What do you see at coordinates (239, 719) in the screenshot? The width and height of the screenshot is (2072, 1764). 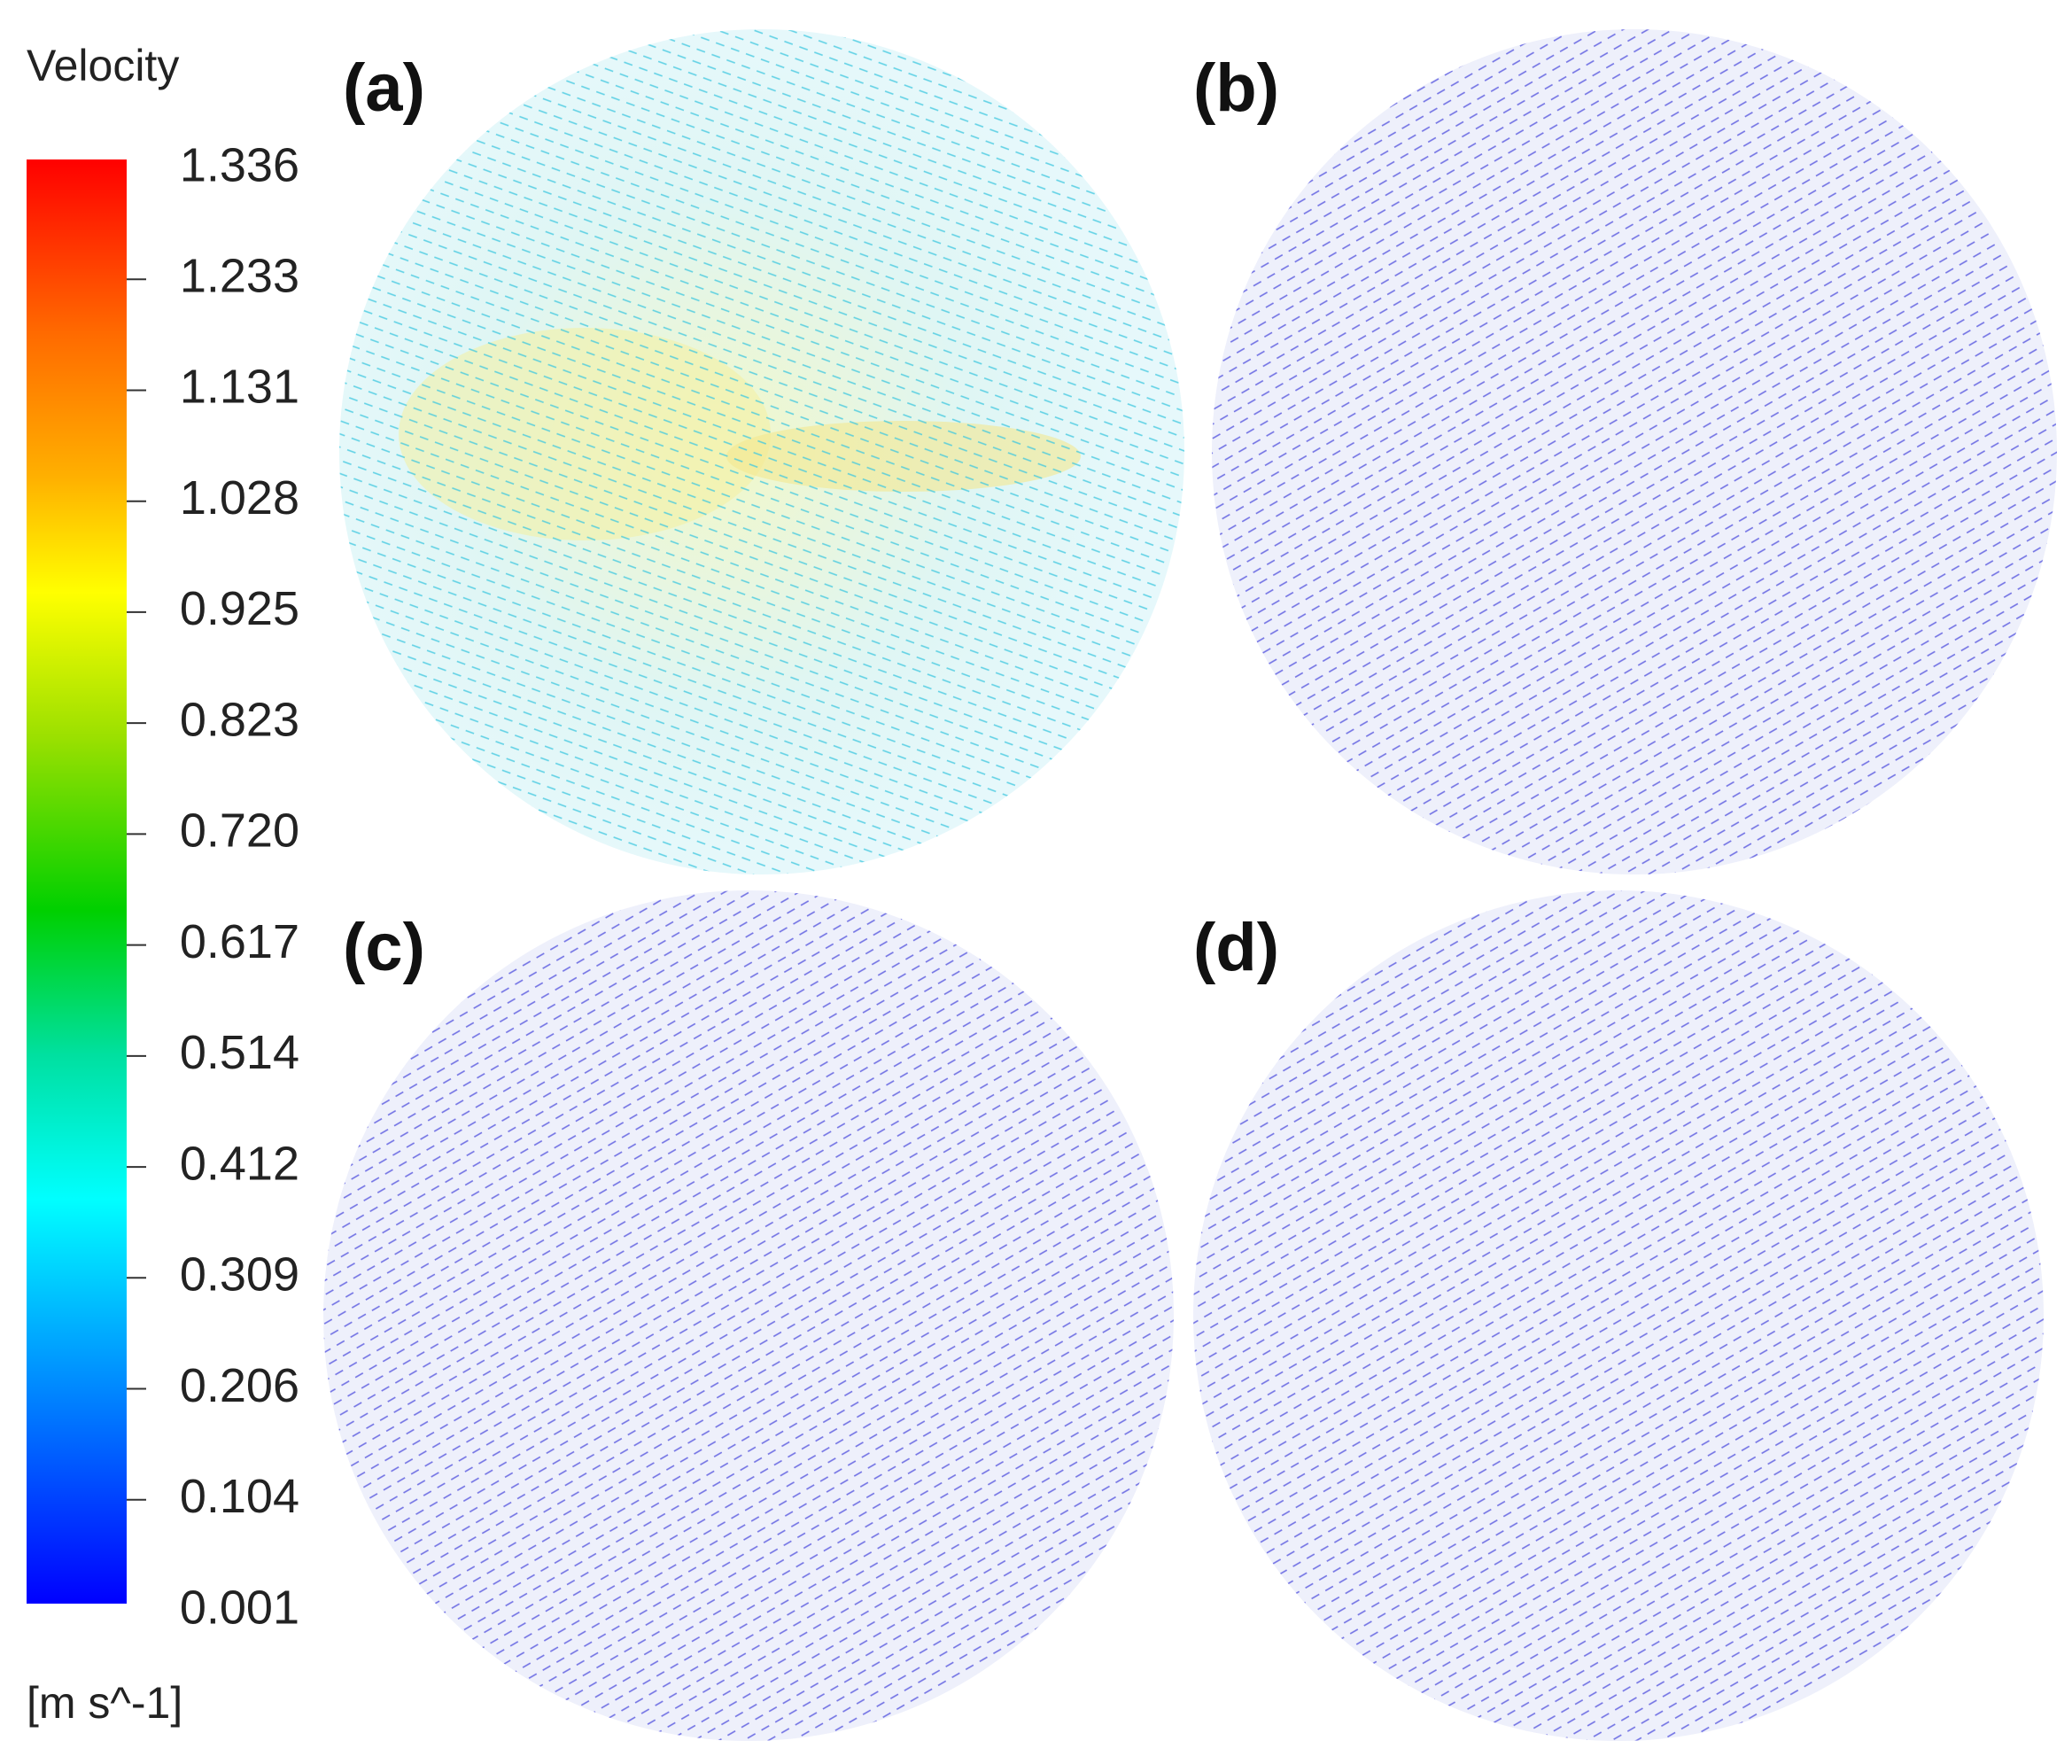 I see `tick-label: 0.823` at bounding box center [239, 719].